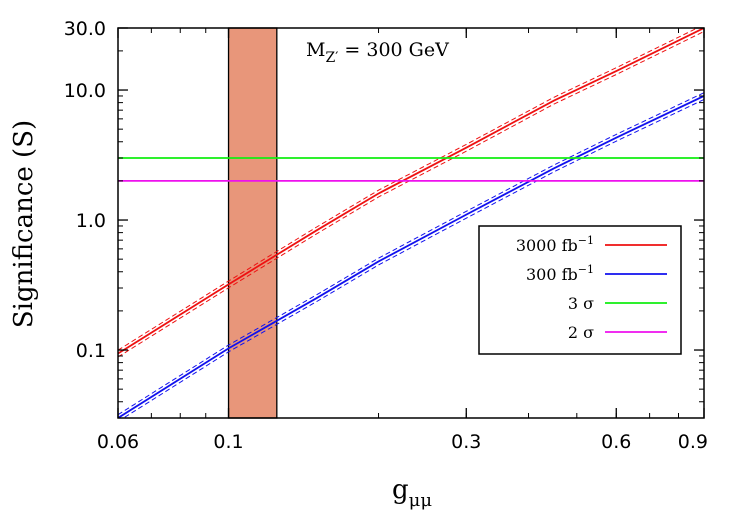 The width and height of the screenshot is (747, 523). I want to click on legend-label-base: 3000 fb, so click(547, 245).